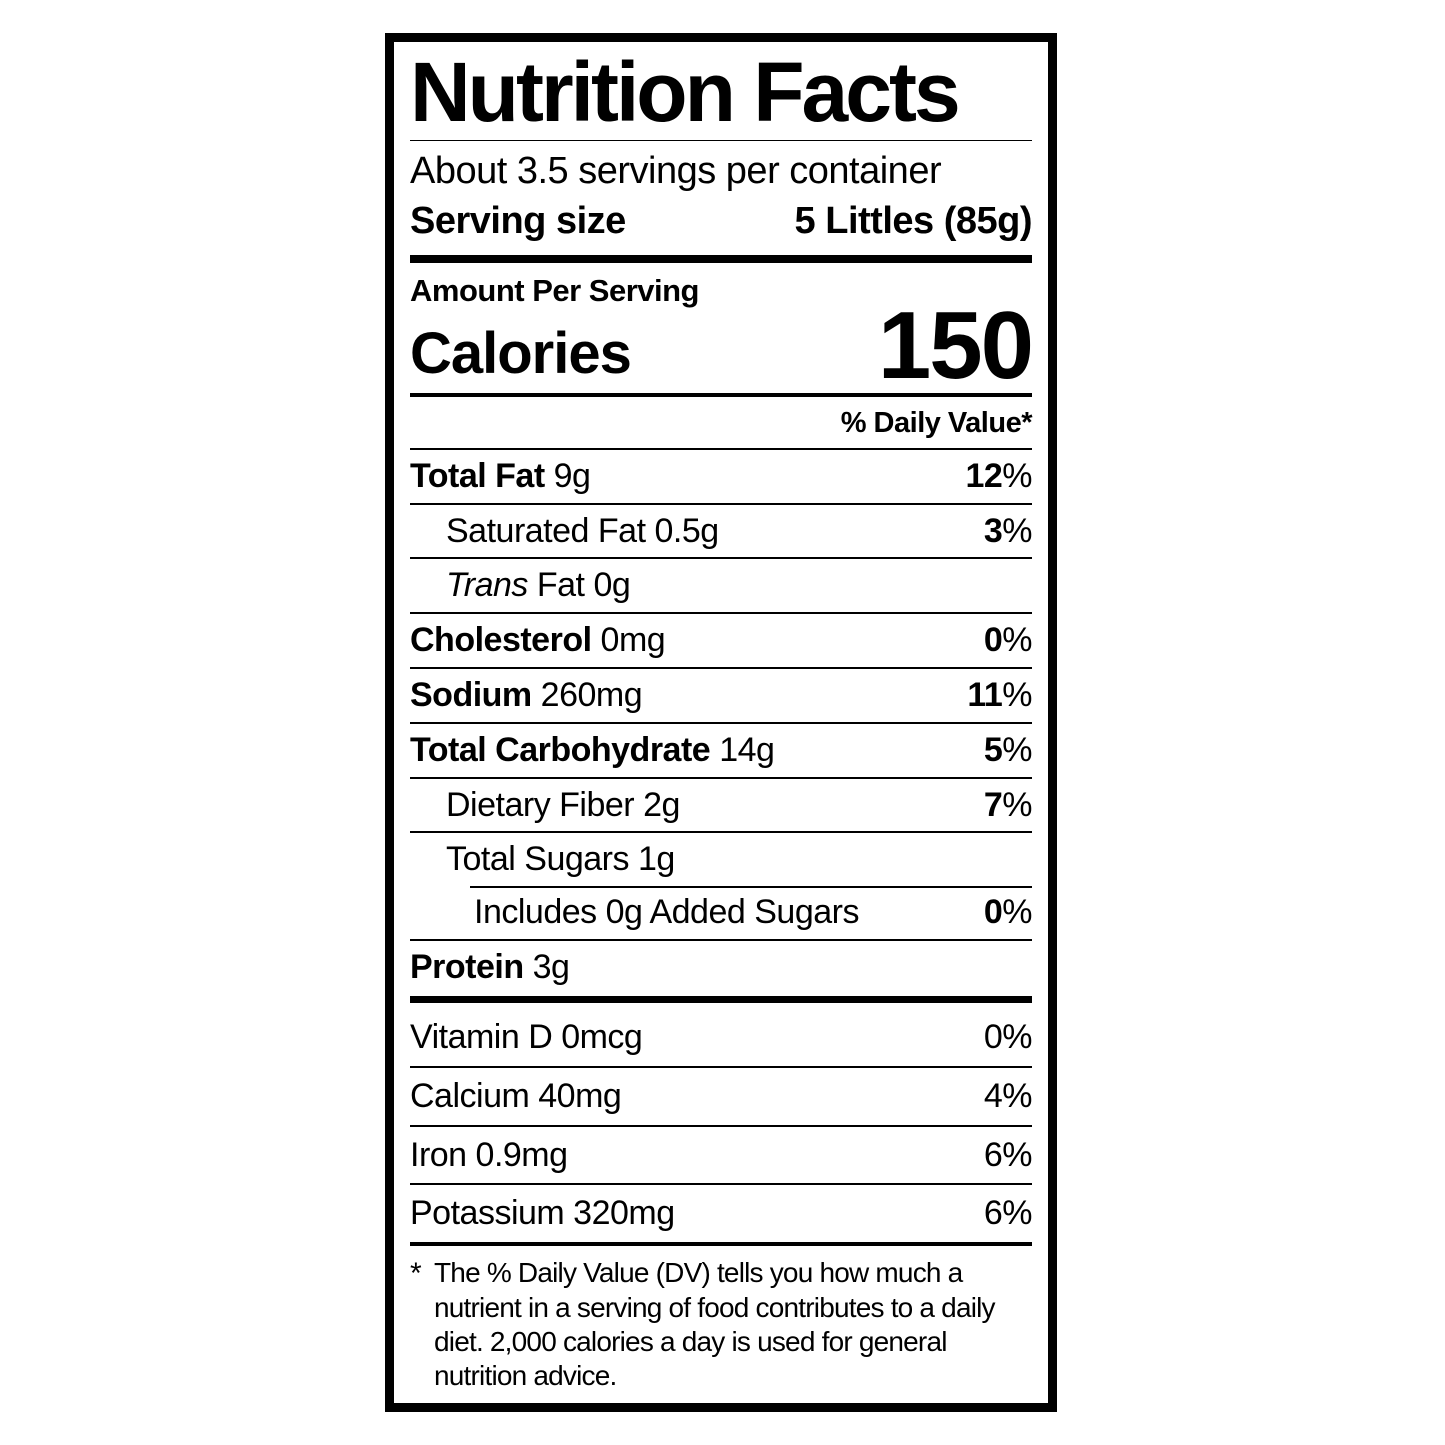  Describe the element at coordinates (913, 221) in the screenshot. I see `serving-size-value: 5 Littles (85g)` at that location.